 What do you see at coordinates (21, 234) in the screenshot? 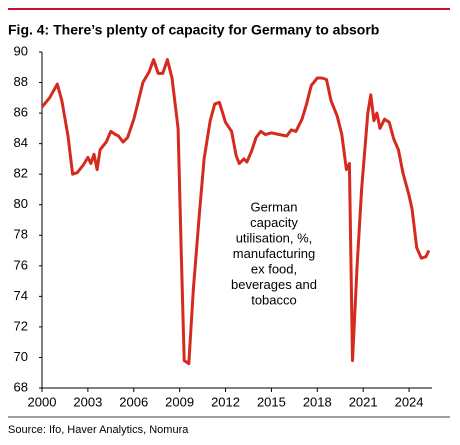
I see `y-tick-label: 78` at bounding box center [21, 234].